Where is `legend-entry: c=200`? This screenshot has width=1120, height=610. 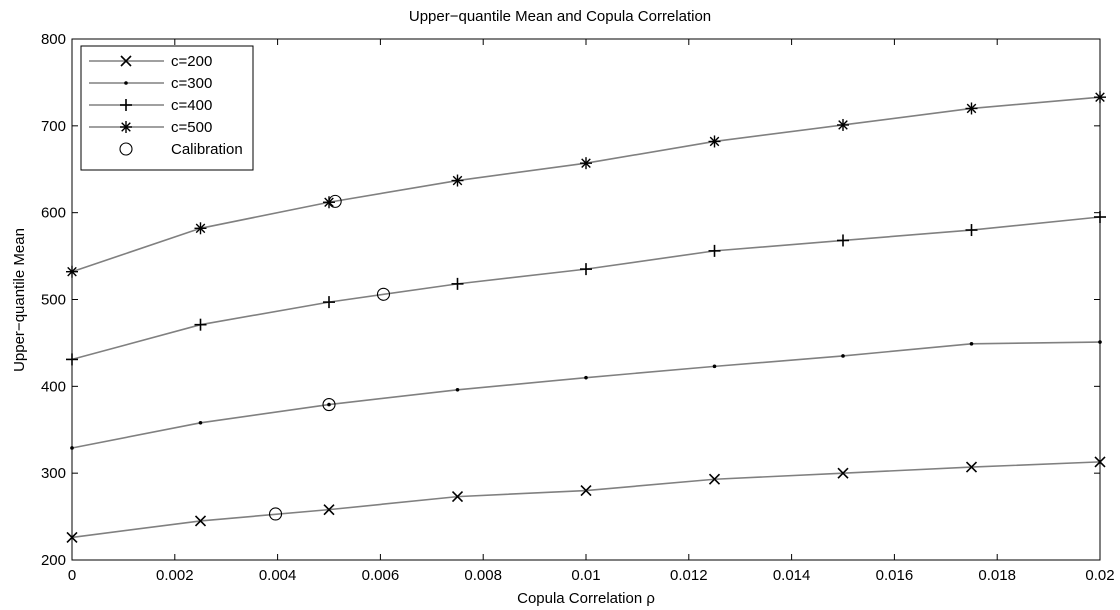
legend-entry: c=200 is located at coordinates (150, 61).